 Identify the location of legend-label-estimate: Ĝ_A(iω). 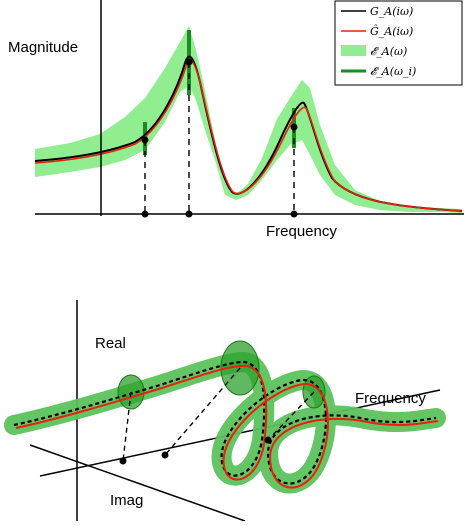
(391, 31).